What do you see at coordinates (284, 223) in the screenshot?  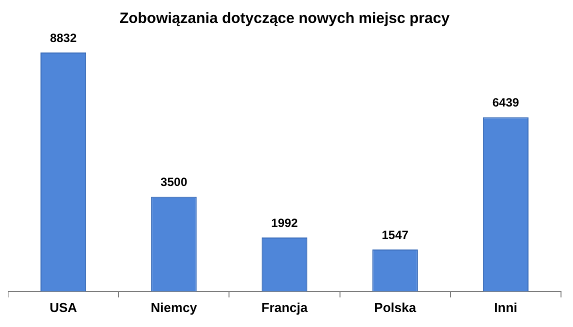 I see `data-label: 1992` at bounding box center [284, 223].